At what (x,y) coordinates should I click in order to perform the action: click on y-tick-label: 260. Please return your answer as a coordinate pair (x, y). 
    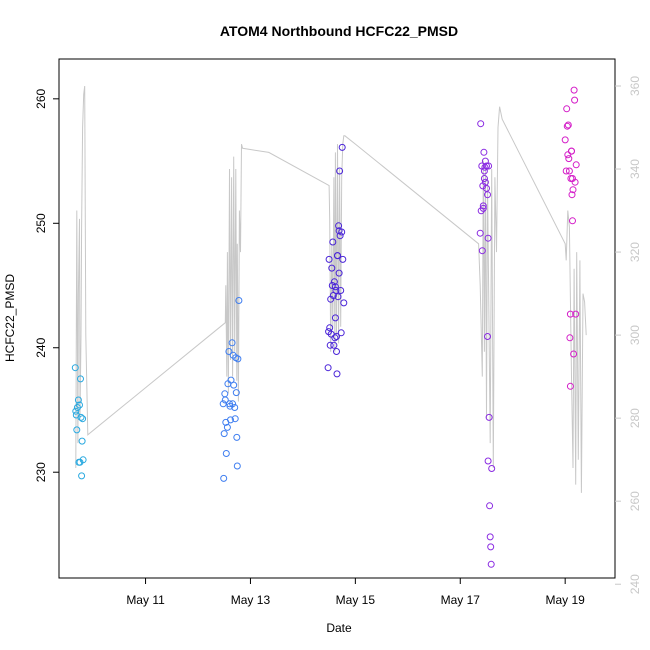
    Looking at the image, I should click on (41, 98).